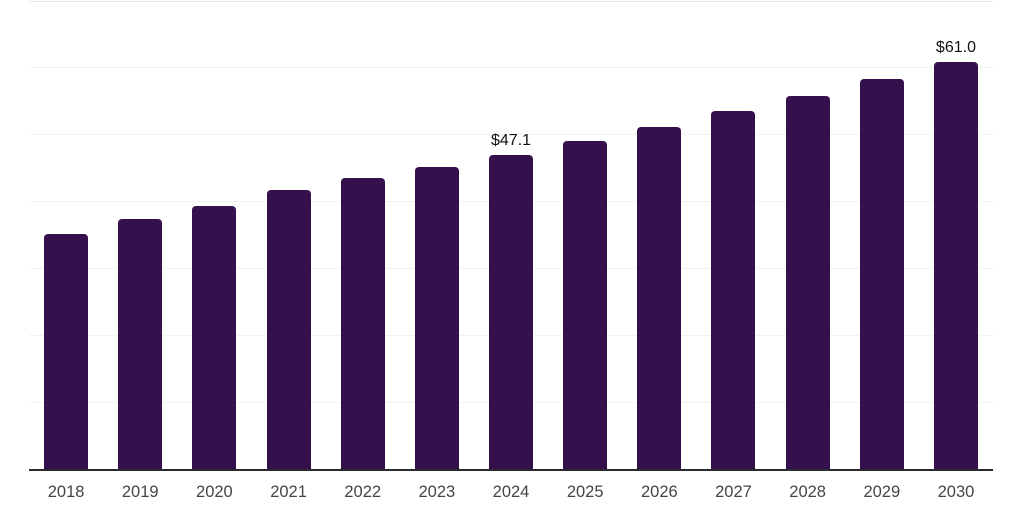  What do you see at coordinates (363, 492) in the screenshot?
I see `x-tick-2022: 2022` at bounding box center [363, 492].